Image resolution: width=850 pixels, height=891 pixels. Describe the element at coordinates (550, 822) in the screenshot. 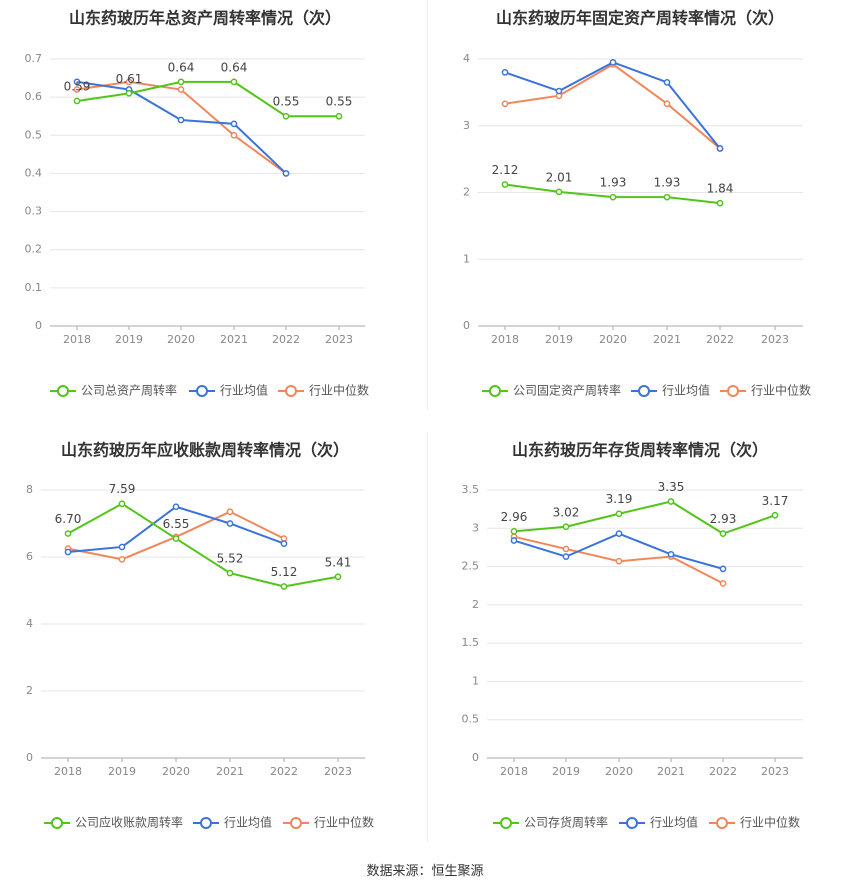

I see `legend-item-company: 公司存货周转率` at that location.